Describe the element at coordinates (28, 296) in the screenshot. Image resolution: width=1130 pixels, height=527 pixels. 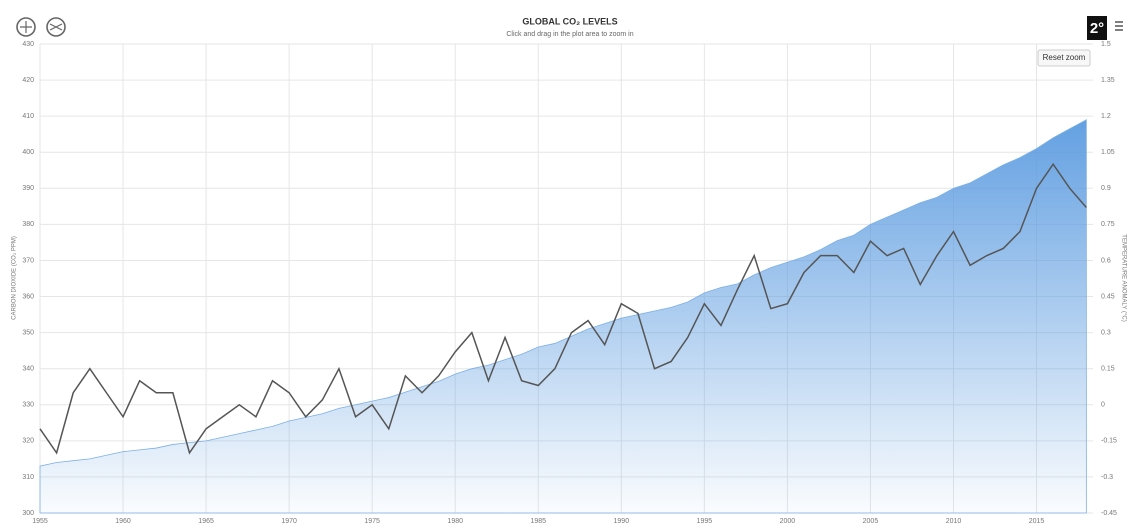
I see `y-tick-label: 360` at that location.